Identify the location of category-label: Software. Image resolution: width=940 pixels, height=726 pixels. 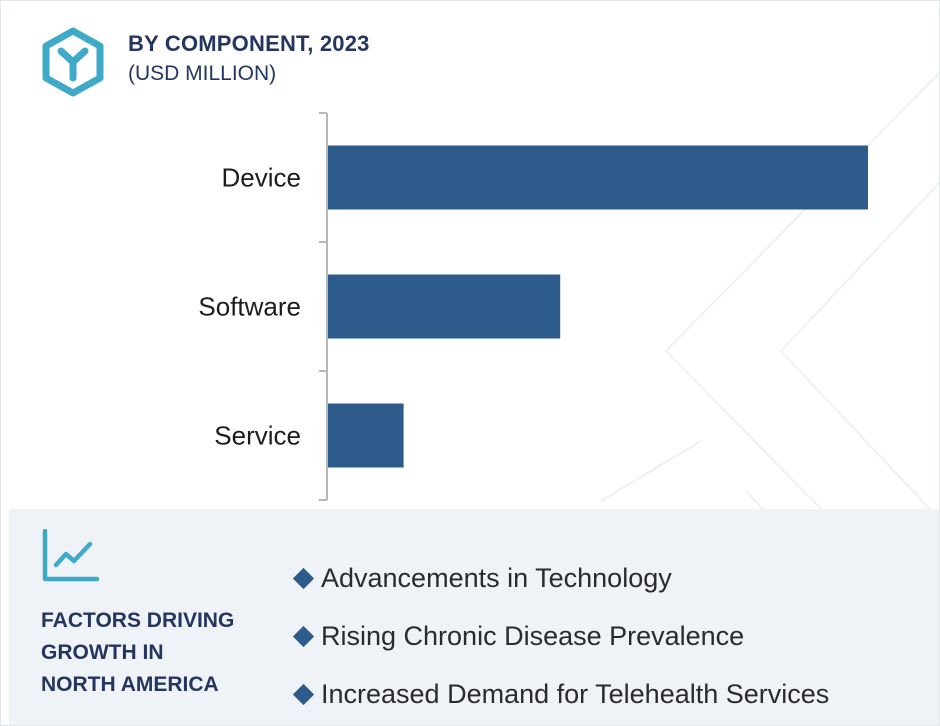
(249, 307).